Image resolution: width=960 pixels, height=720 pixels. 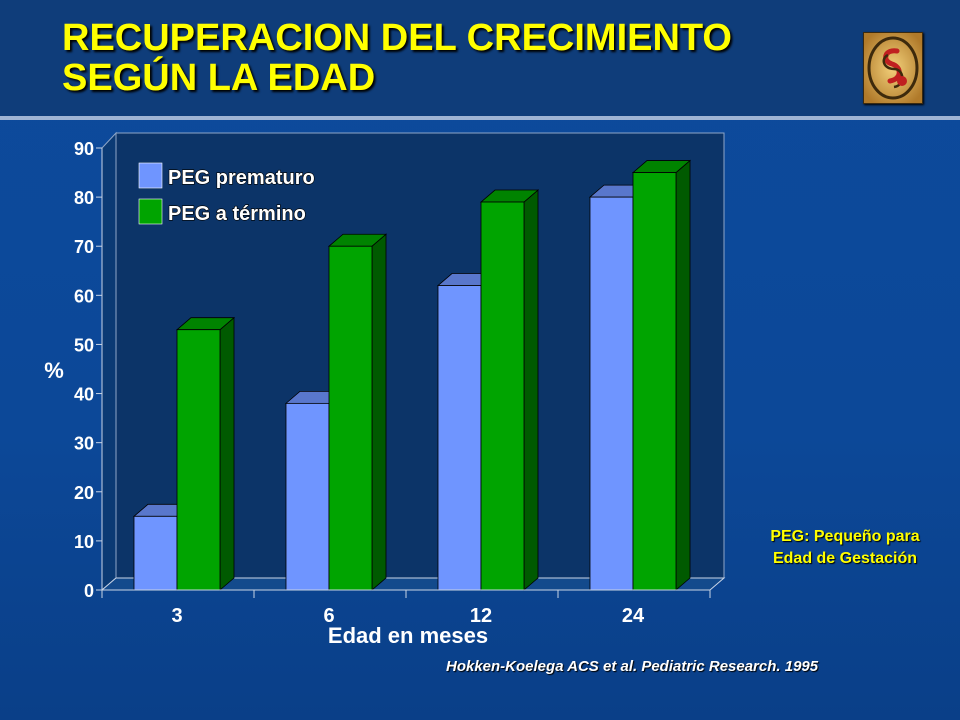 I want to click on note-line-1: PEG: Pequeño para, so click(x=845, y=536).